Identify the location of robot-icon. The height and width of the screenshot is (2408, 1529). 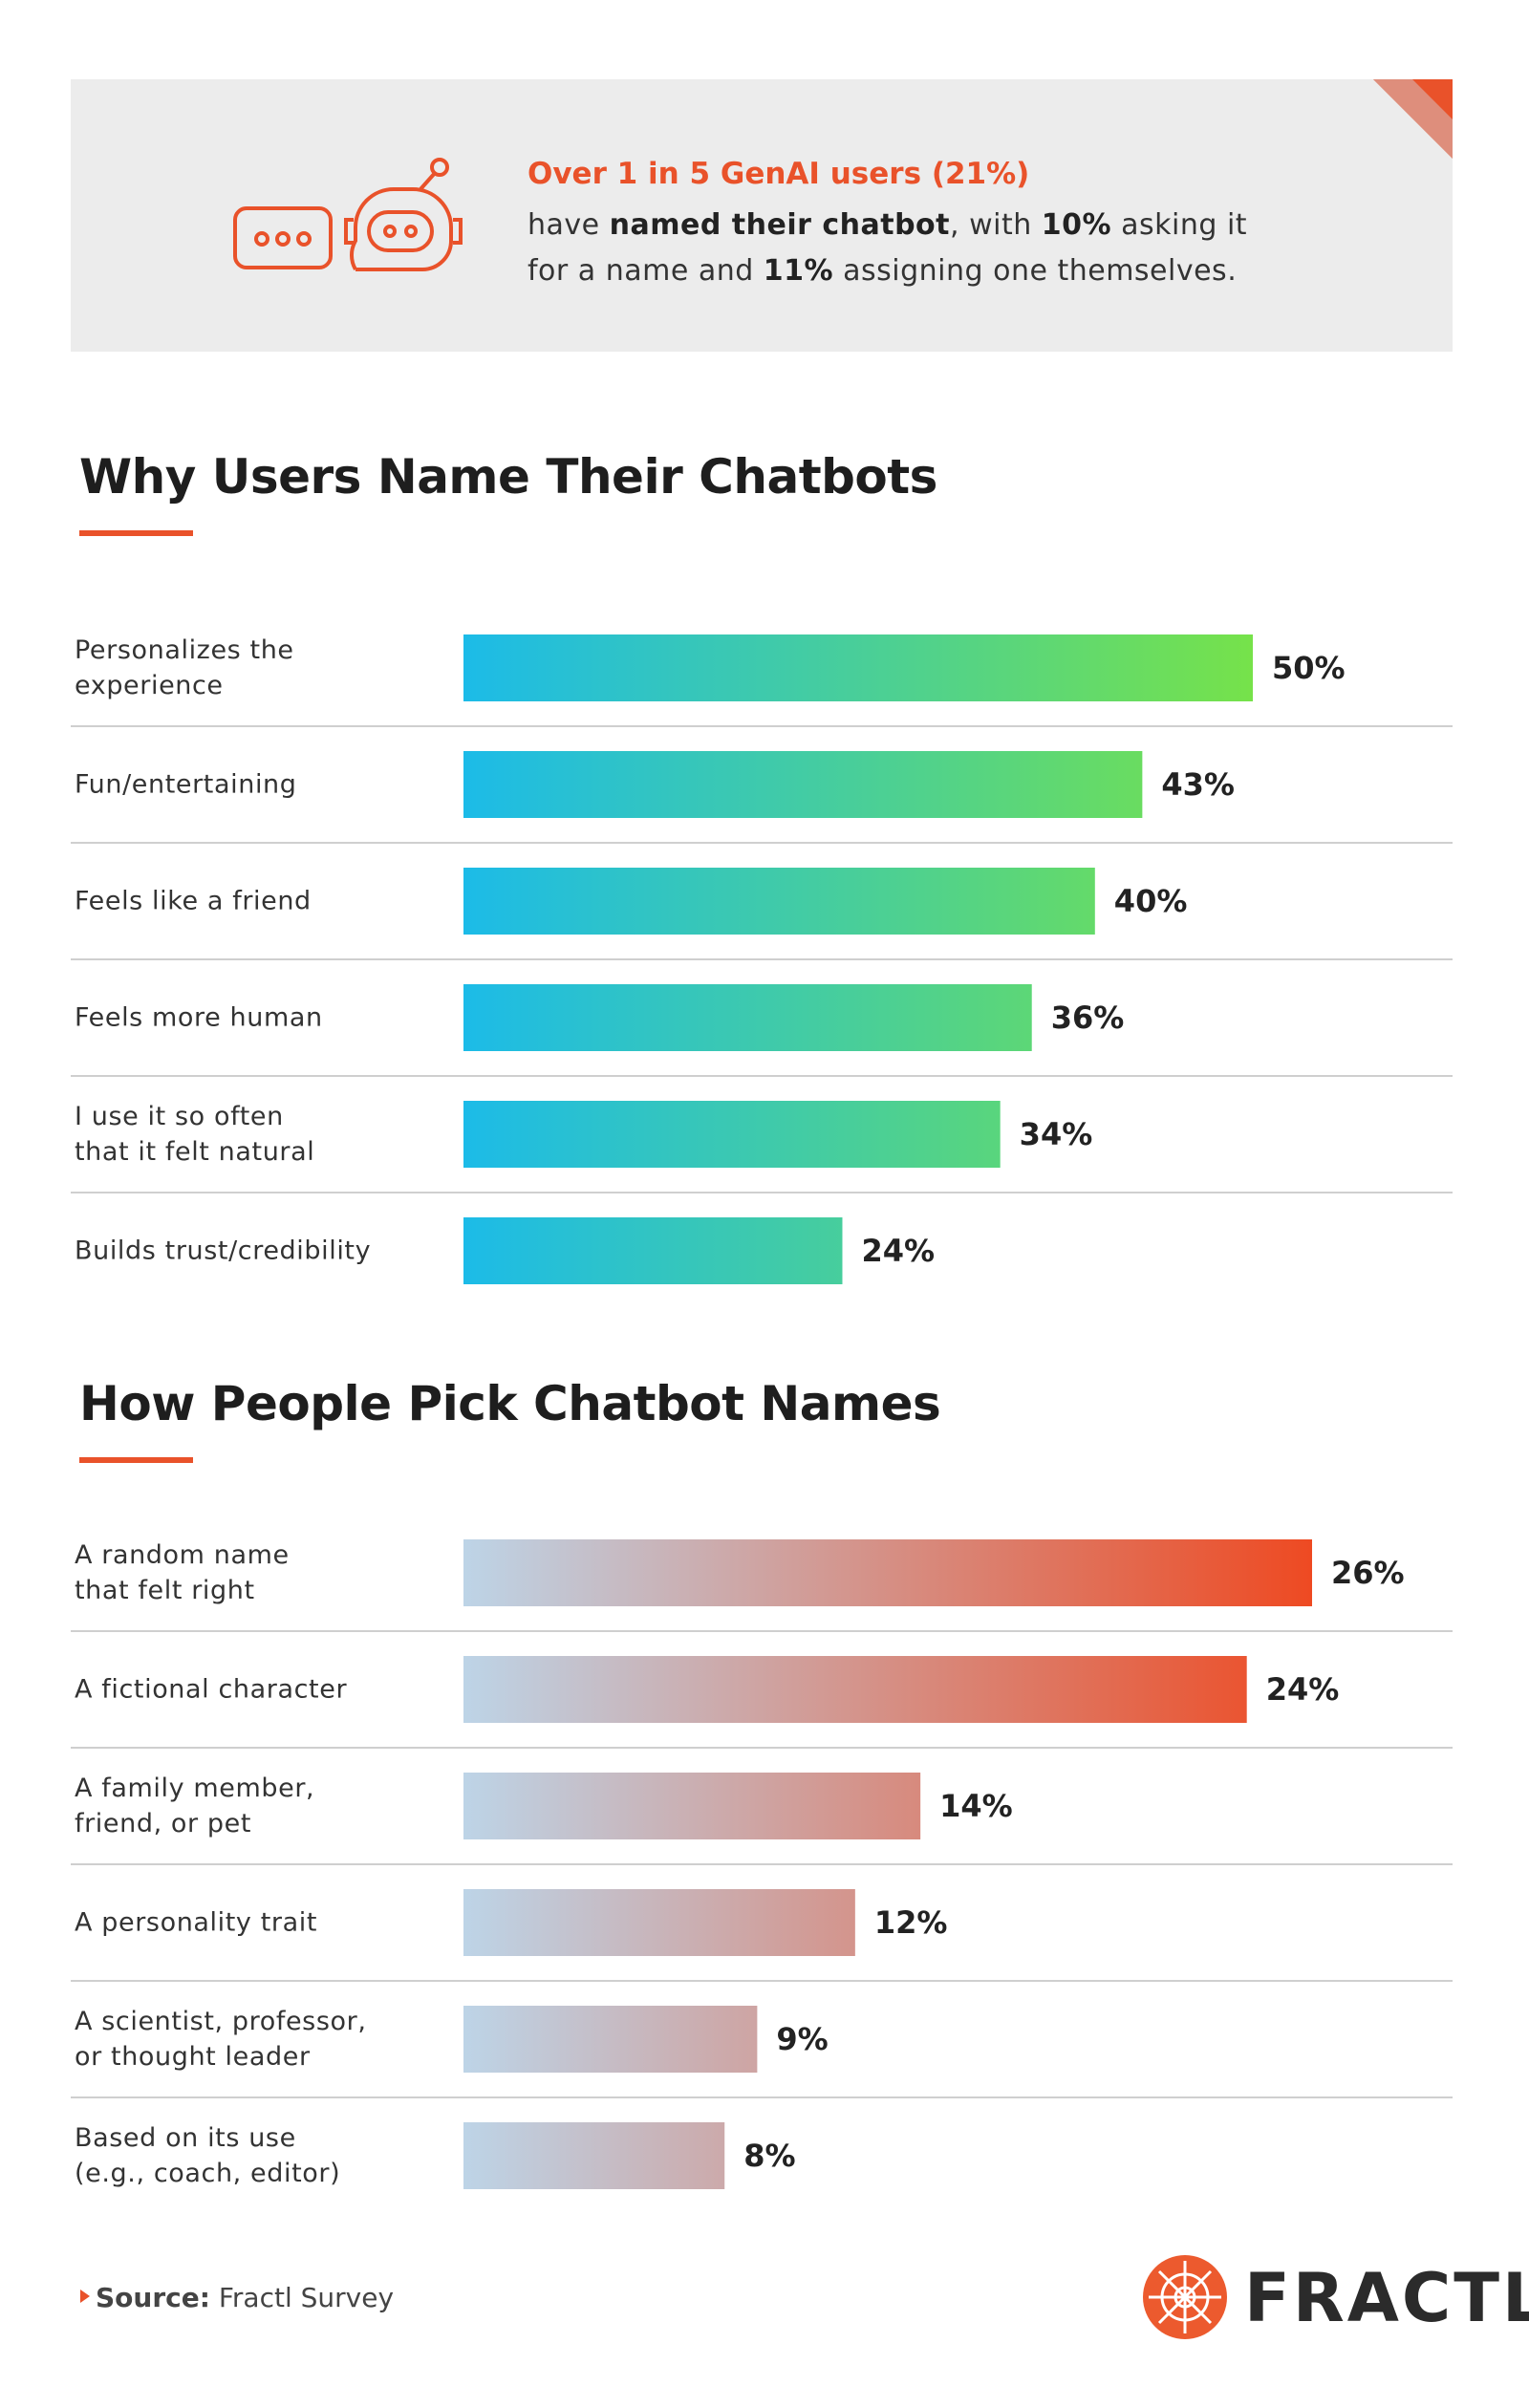
(348, 215).